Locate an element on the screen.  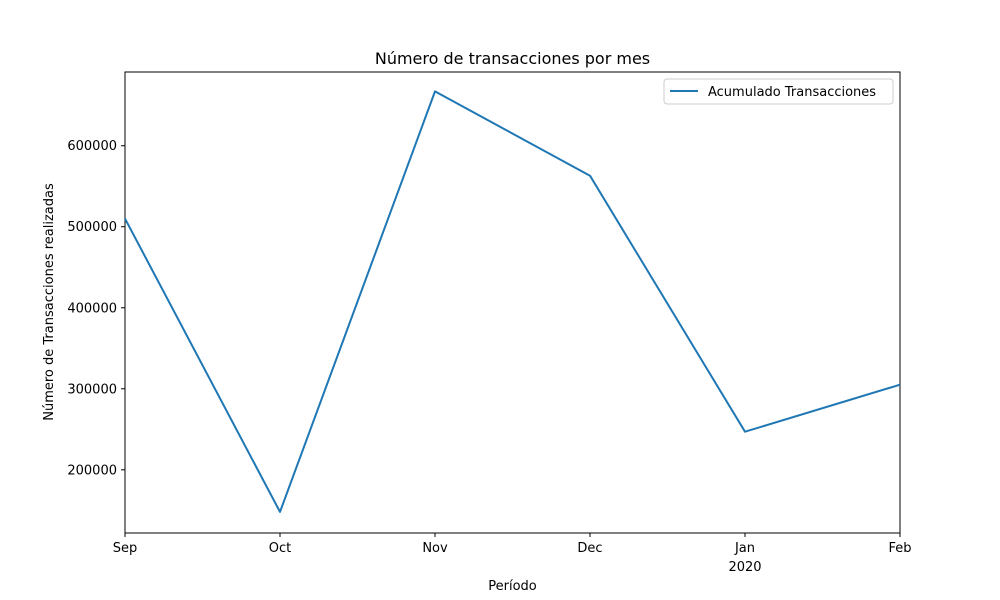
legend-label: Acumulado Transacciones is located at coordinates (792, 92).